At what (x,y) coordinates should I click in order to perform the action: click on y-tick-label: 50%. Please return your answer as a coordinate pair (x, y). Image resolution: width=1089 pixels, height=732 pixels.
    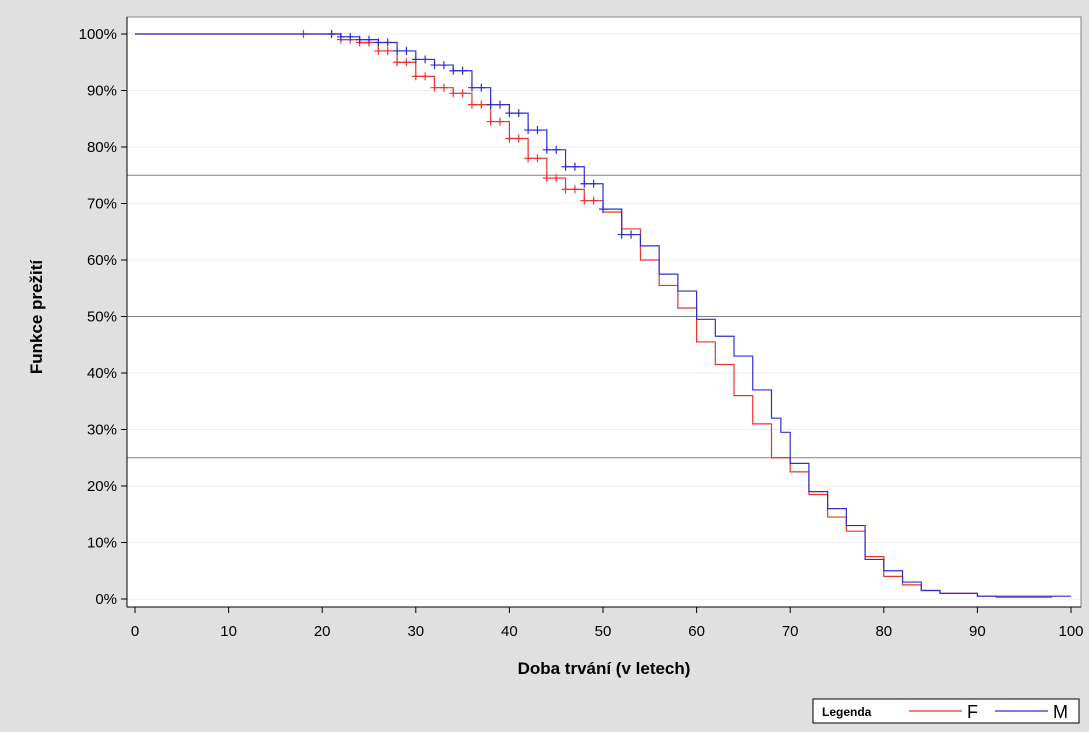
    Looking at the image, I should click on (102, 317).